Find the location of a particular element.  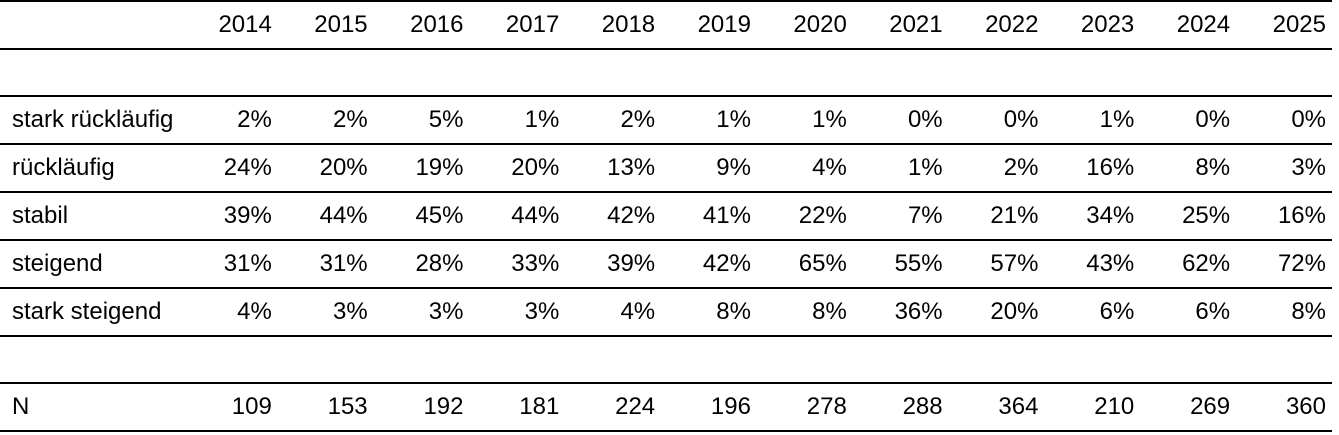

row-label: stark steigend is located at coordinates (91, 312).